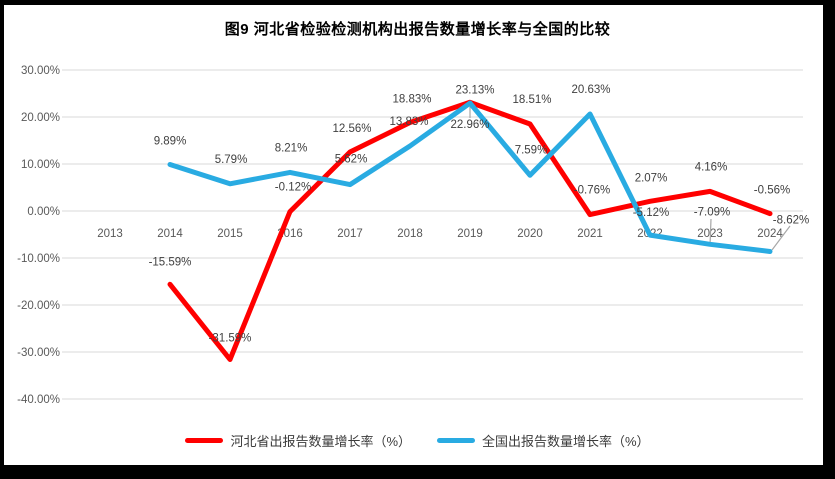  What do you see at coordinates (38, 306) in the screenshot?
I see `y-axis-tick-label: -20.00%` at bounding box center [38, 306].